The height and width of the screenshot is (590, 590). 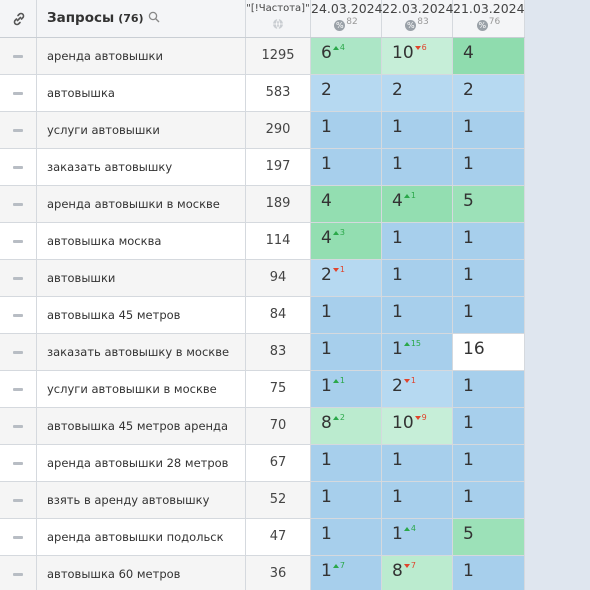 What do you see at coordinates (262, 426) in the screenshot?
I see `query-row: автовышка 45 метров аренда 70 8 2 10 9 1` at bounding box center [262, 426].